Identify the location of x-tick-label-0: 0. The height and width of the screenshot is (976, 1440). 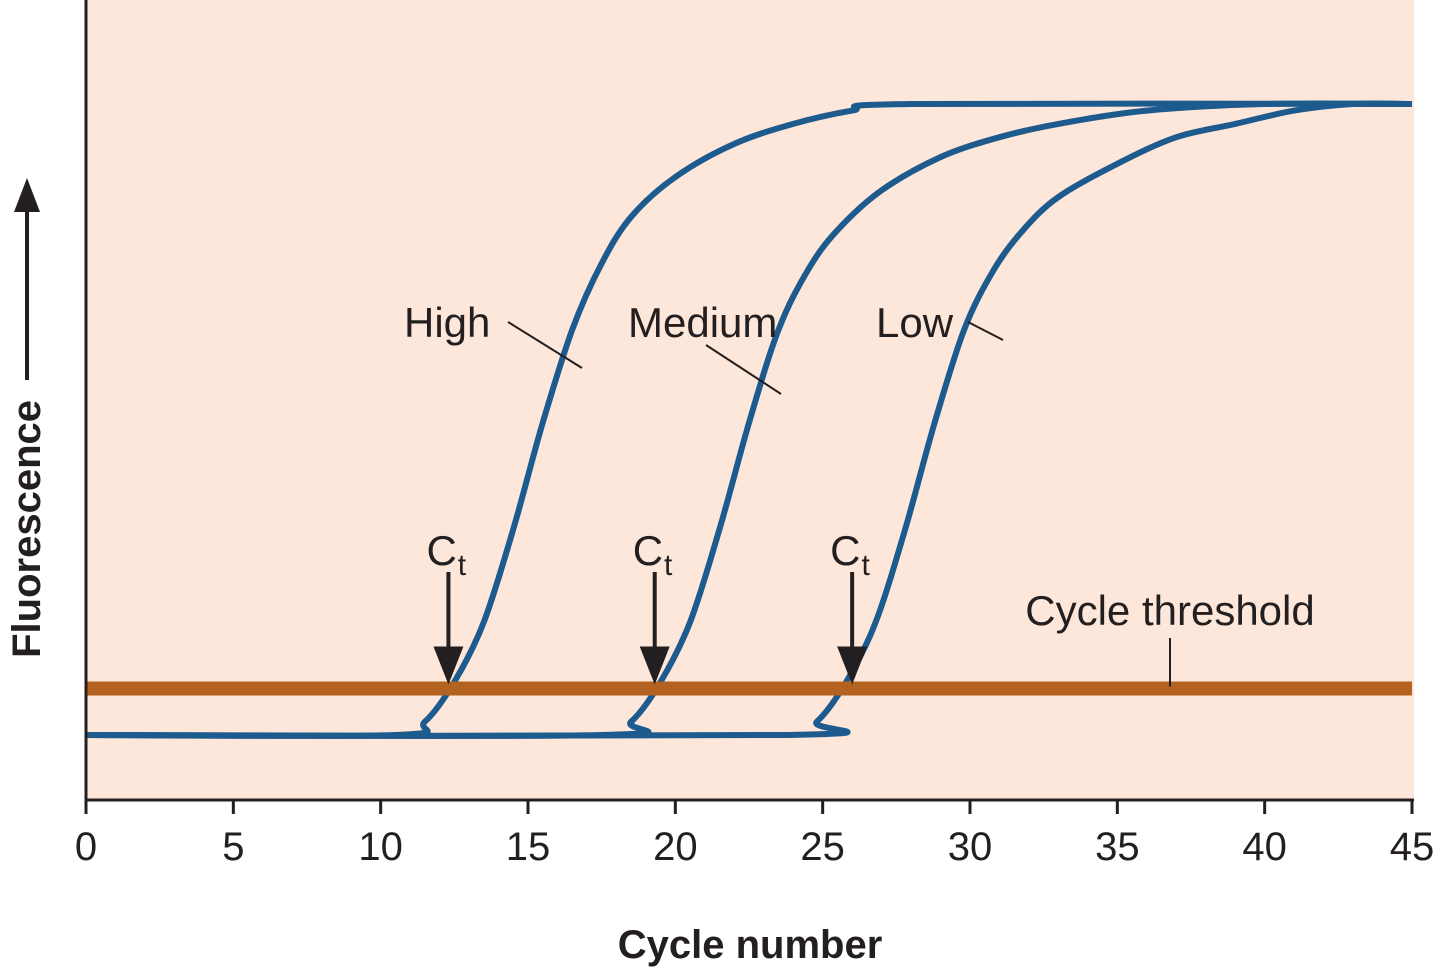
(86, 847).